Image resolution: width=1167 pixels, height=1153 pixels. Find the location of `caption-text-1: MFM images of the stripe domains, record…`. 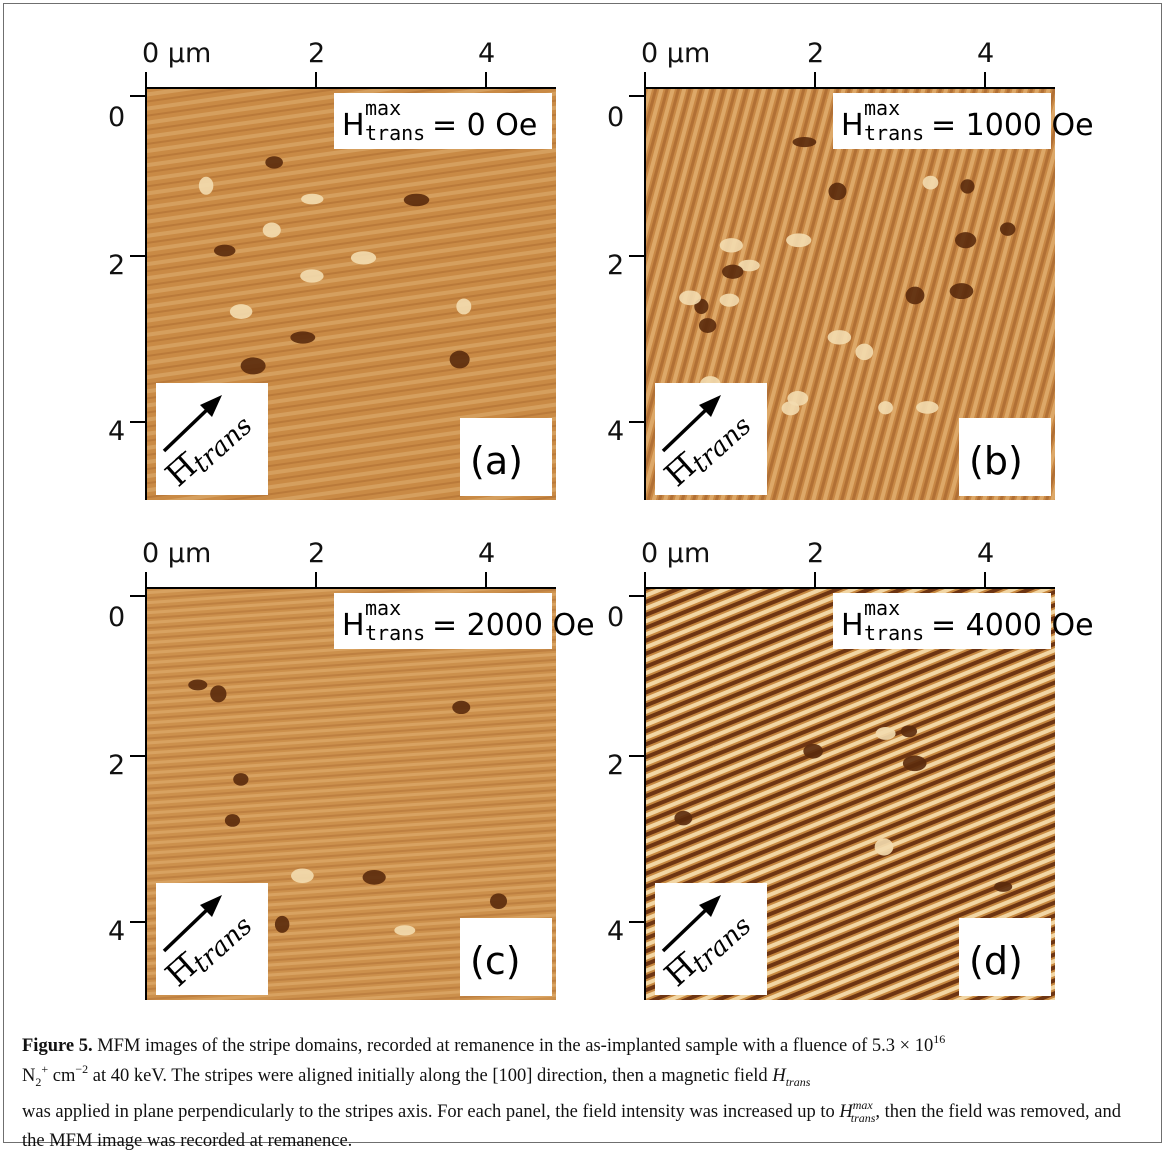

caption-text-1: MFM images of the stripe domains, record… is located at coordinates (515, 1046).